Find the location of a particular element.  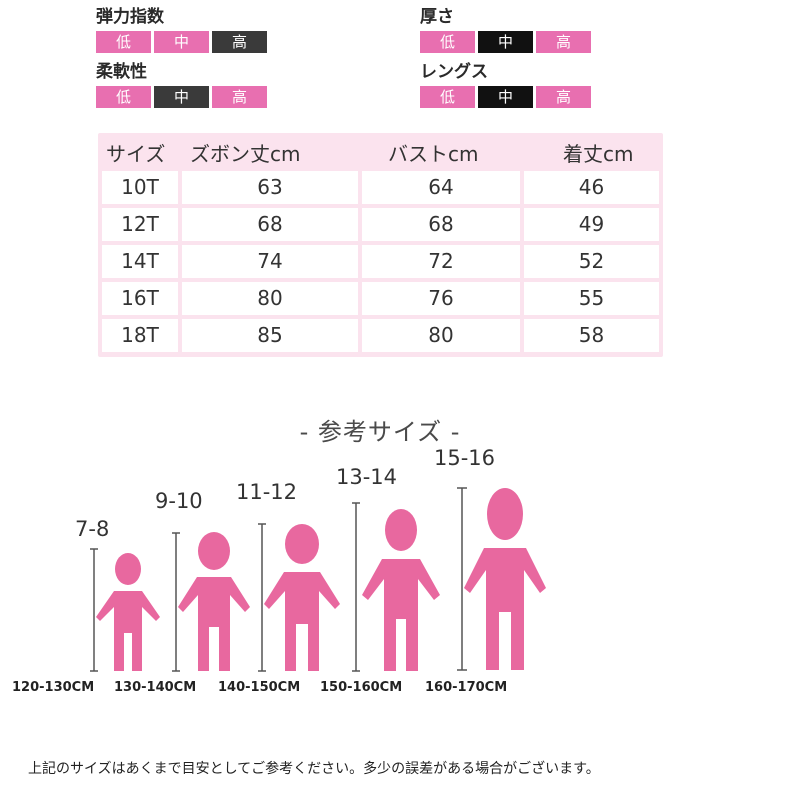

table-row: 14T 74 72 52 is located at coordinates (380, 261).